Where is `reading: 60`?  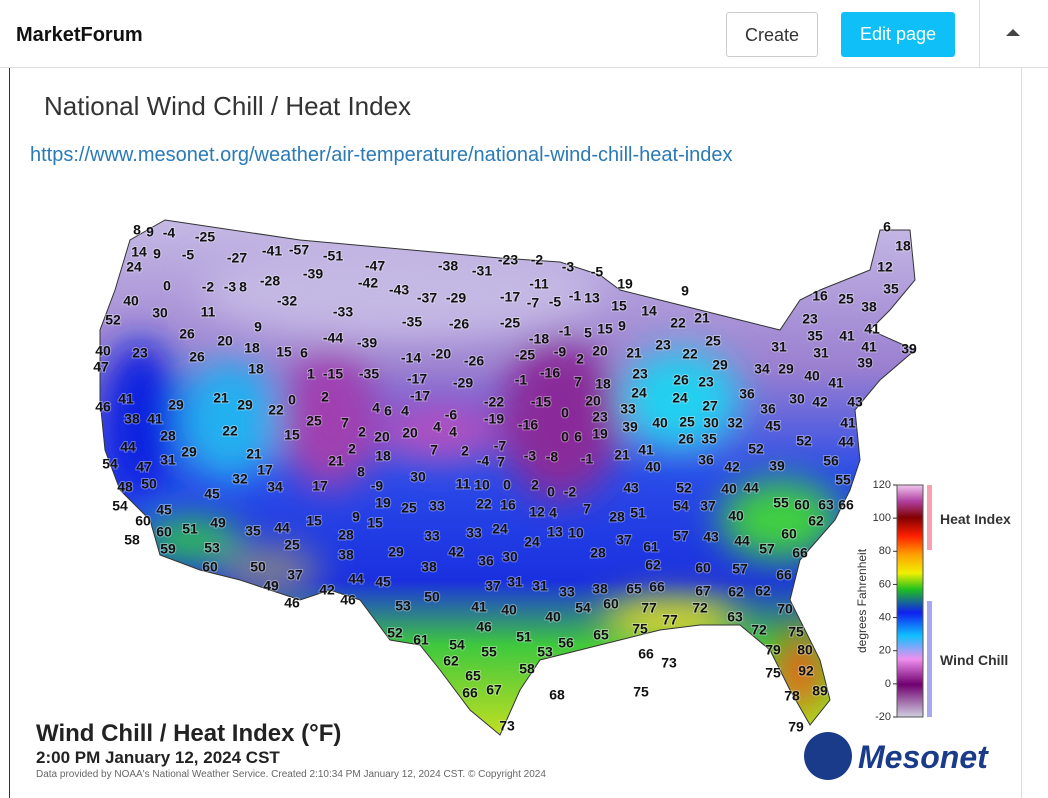 reading: 60 is located at coordinates (802, 505).